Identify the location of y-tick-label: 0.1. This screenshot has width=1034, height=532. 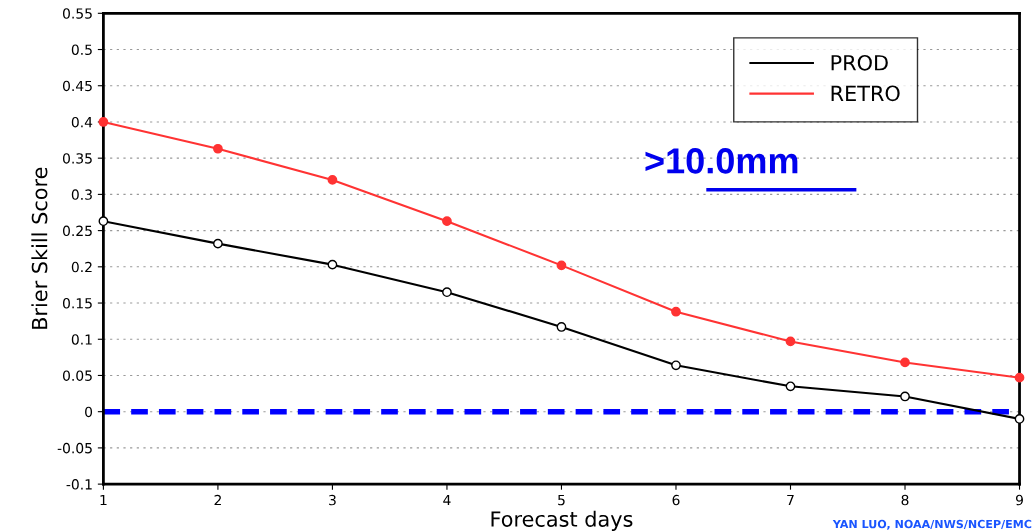
(81, 339).